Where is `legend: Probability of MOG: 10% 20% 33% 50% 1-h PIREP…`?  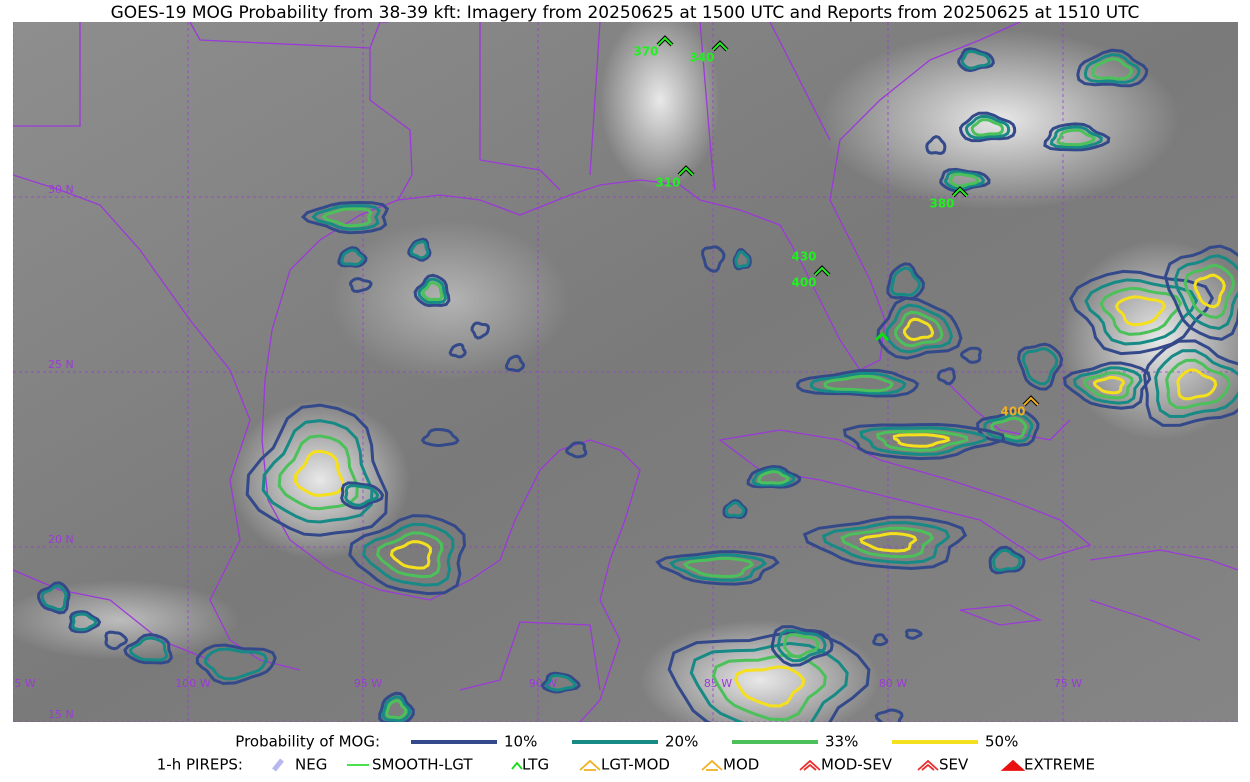 legend: Probability of MOG: 10% 20% 33% 50% 1-h PIREP… is located at coordinates (626, 753).